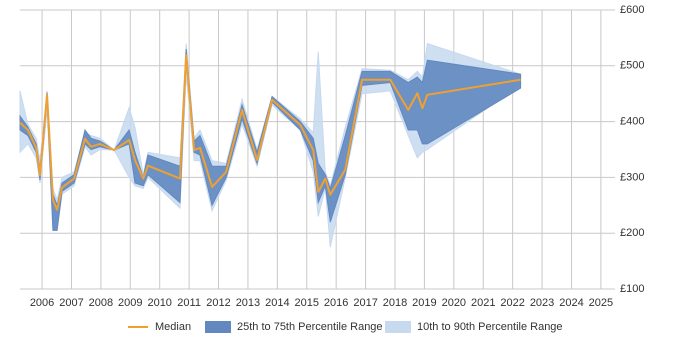  What do you see at coordinates (310, 327) in the screenshot?
I see `legend-label: 25th to 75th Percentile Range` at bounding box center [310, 327].